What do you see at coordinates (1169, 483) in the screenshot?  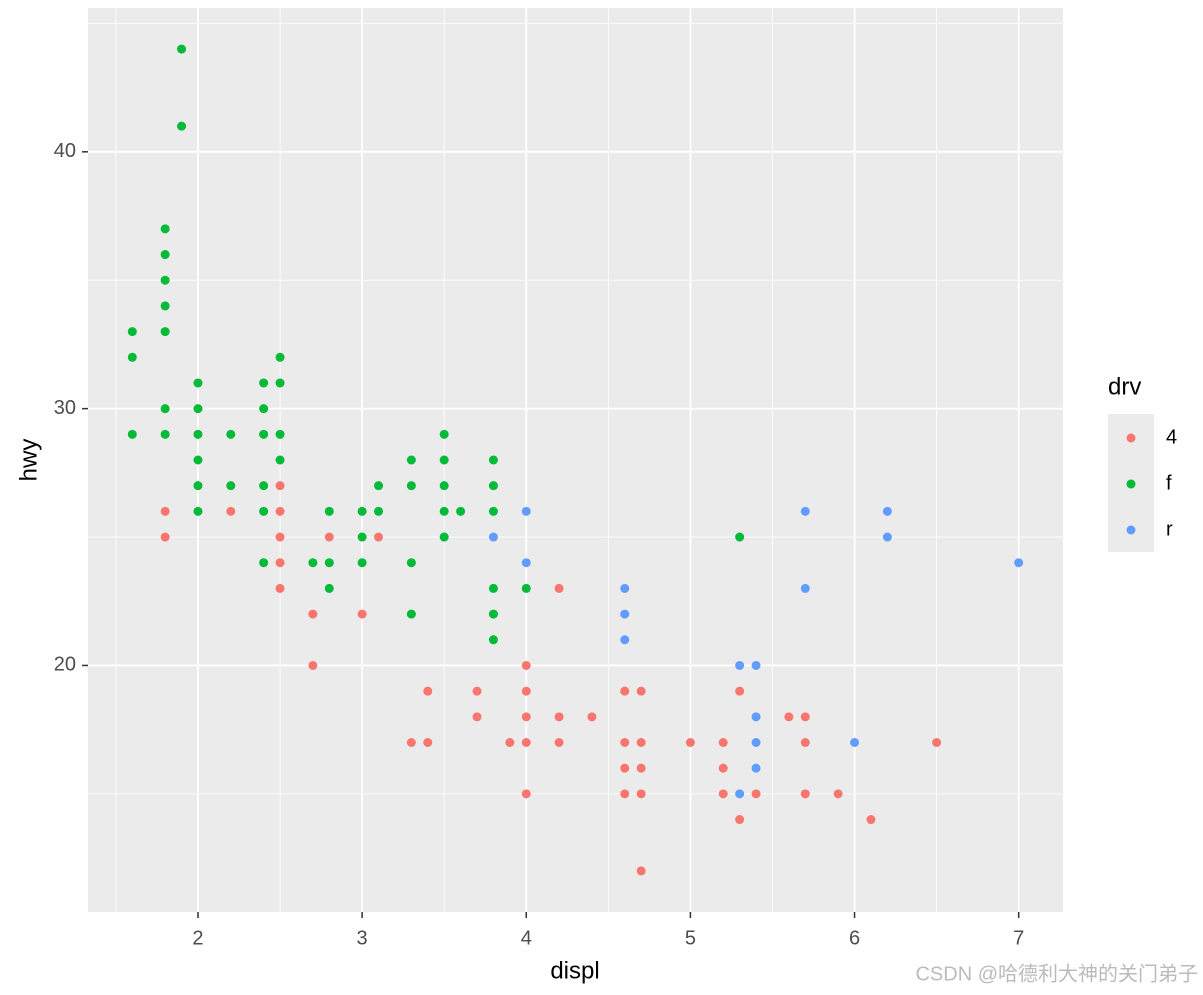 I see `legend-label: f` at bounding box center [1169, 483].